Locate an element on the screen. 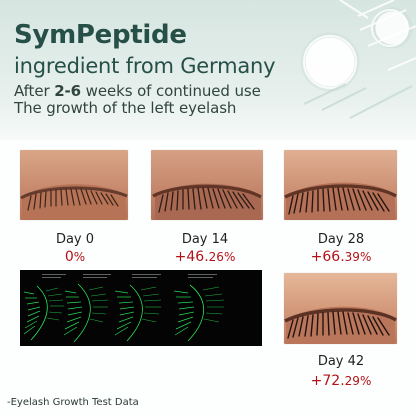  day-14-eye-photo is located at coordinates (207, 185).